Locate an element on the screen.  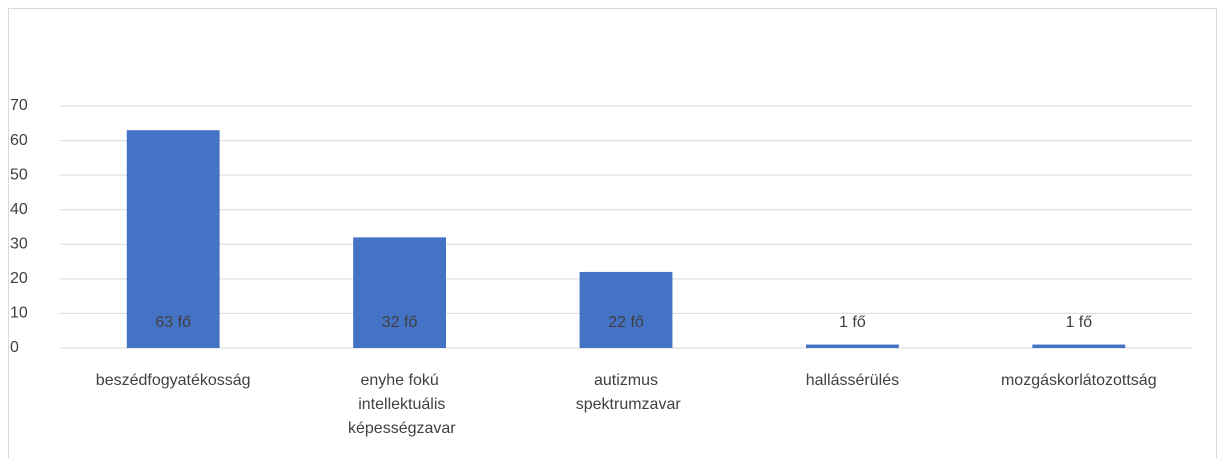
y-tick-label: 60 is located at coordinates (19, 140).